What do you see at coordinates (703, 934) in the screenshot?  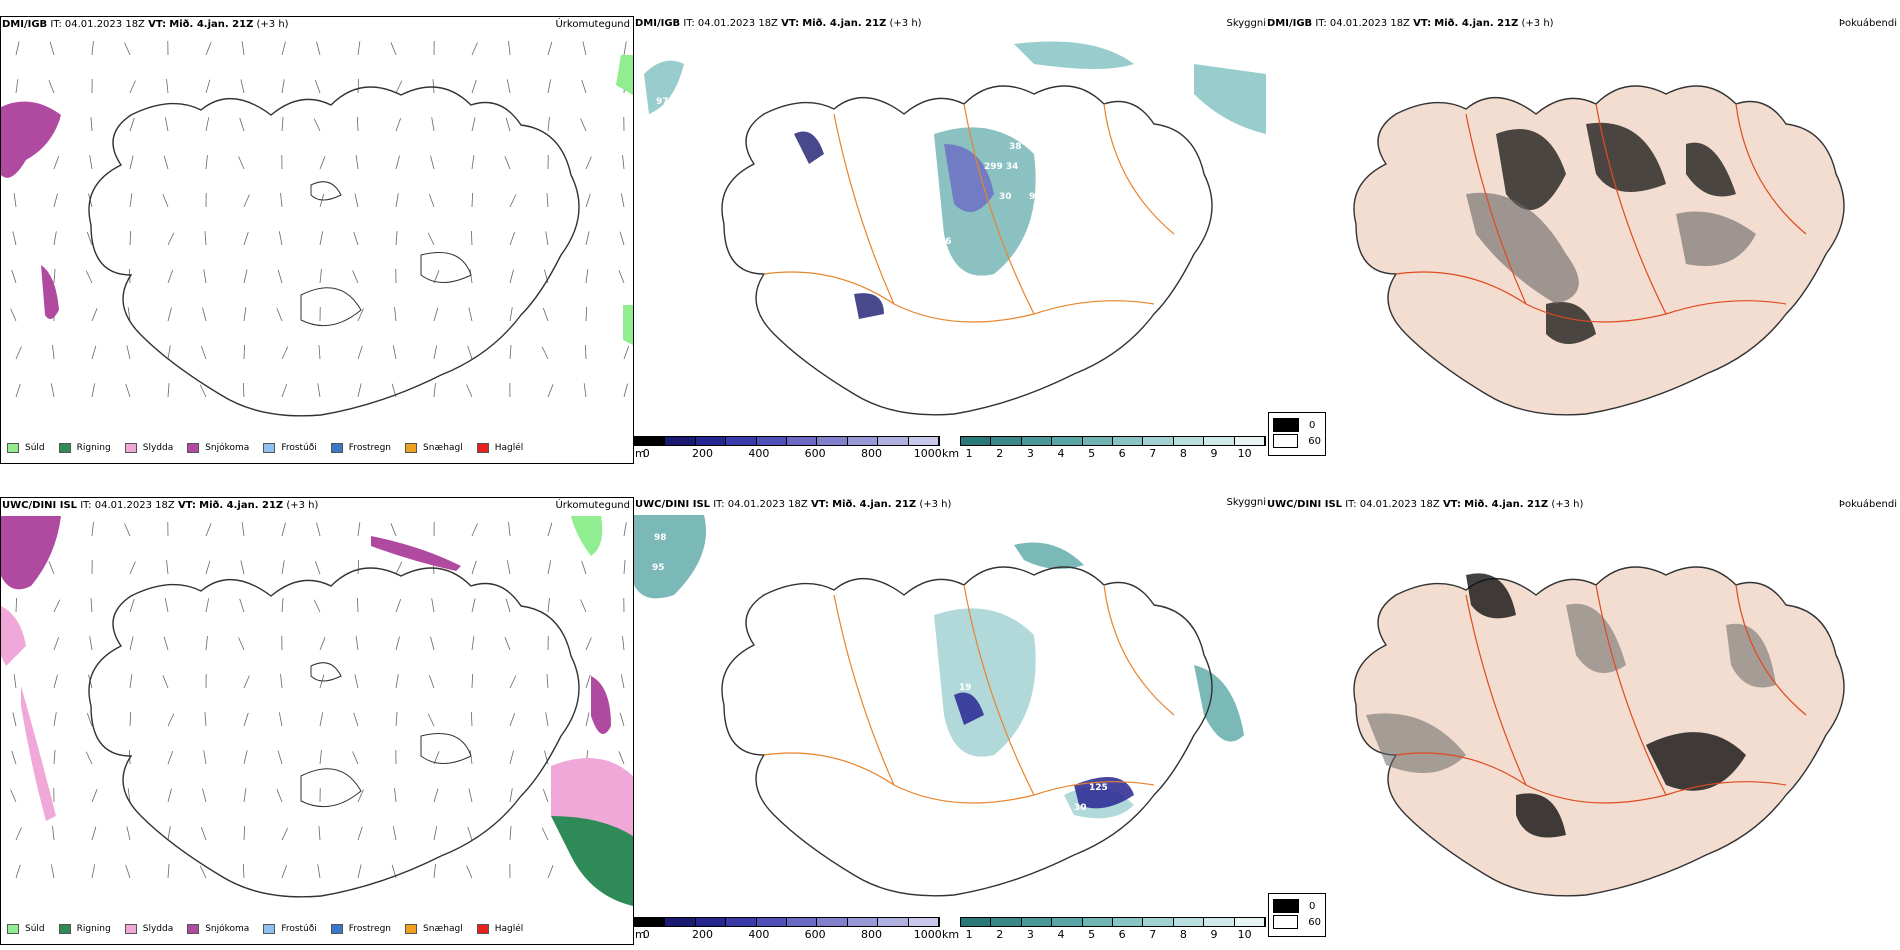 I see `colorbar-tick: 200` at bounding box center [703, 934].